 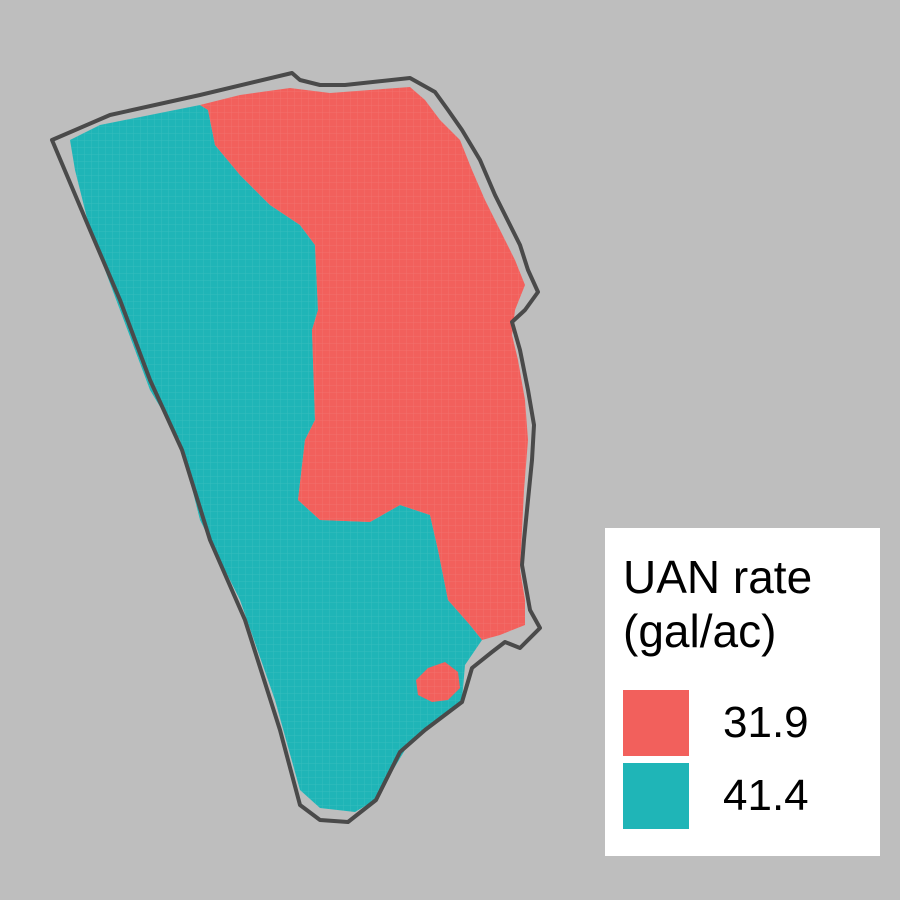 I want to click on legend-label-31-9: 31.9, so click(x=766, y=722).